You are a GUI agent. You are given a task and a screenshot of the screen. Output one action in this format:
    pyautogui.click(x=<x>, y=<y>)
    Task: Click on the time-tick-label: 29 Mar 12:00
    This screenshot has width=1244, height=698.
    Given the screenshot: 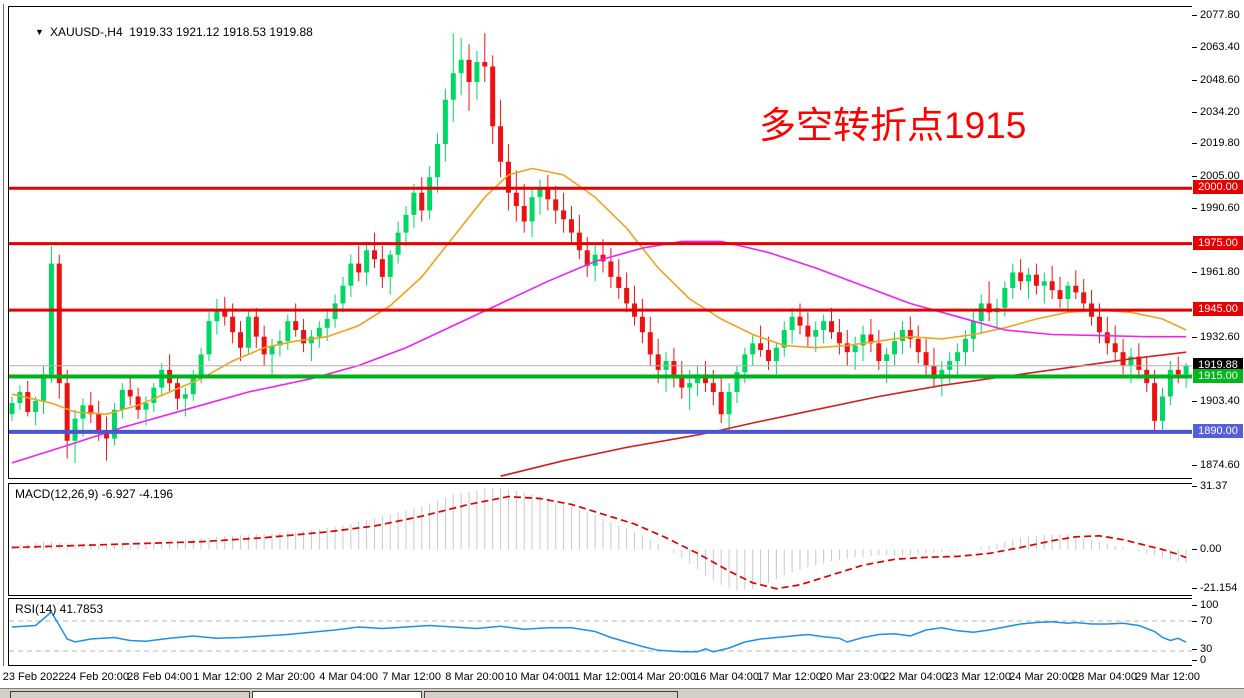 What is the action you would take?
    pyautogui.click(x=1168, y=677)
    